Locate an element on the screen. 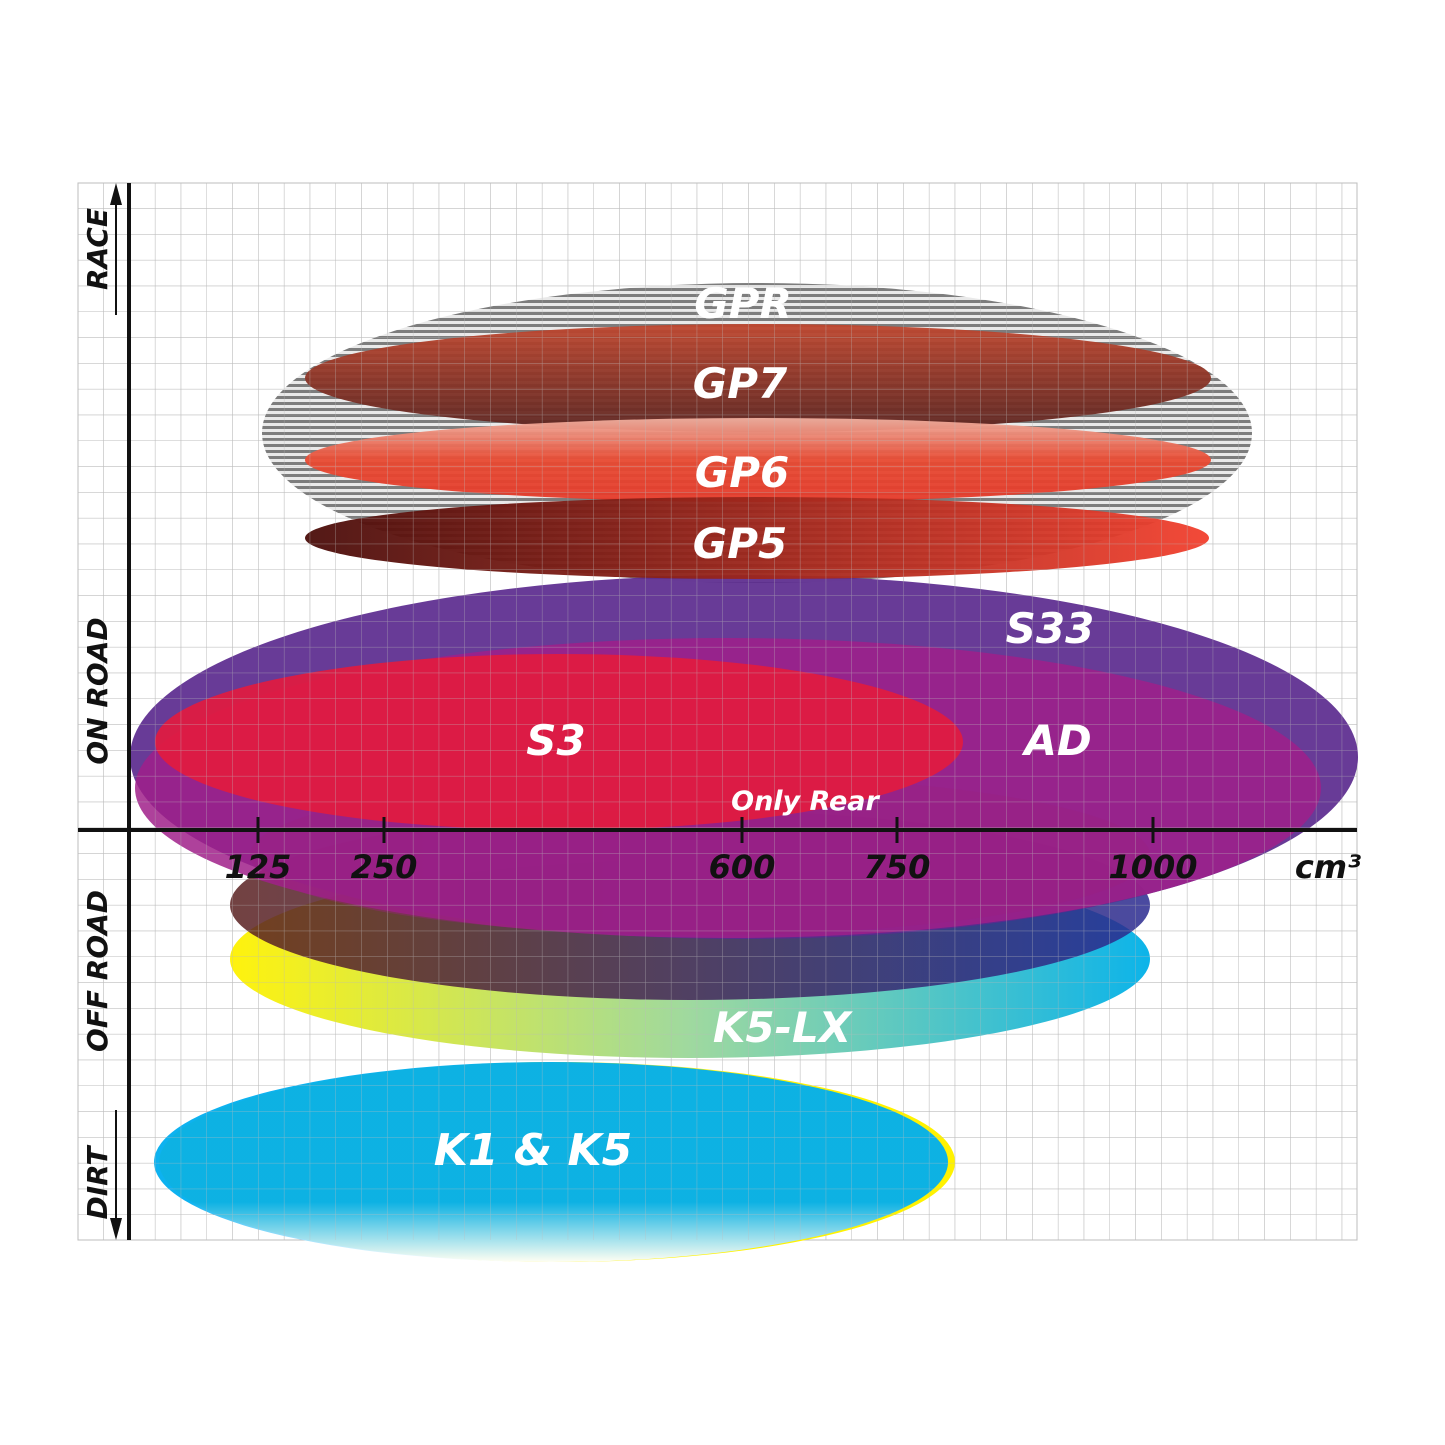 The width and height of the screenshot is (1445, 1445). y-label-dirt: DIRT is located at coordinates (97, 1182).